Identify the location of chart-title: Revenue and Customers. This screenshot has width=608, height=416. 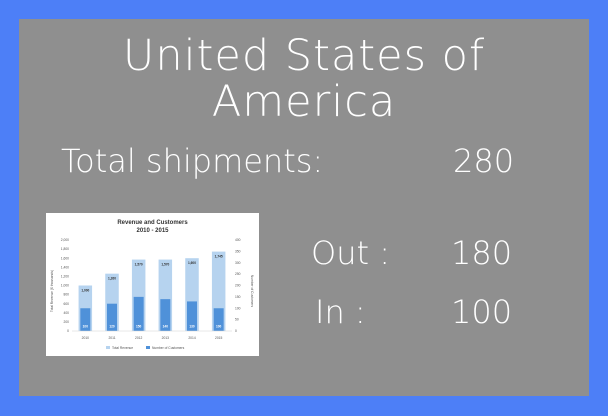
(152, 223).